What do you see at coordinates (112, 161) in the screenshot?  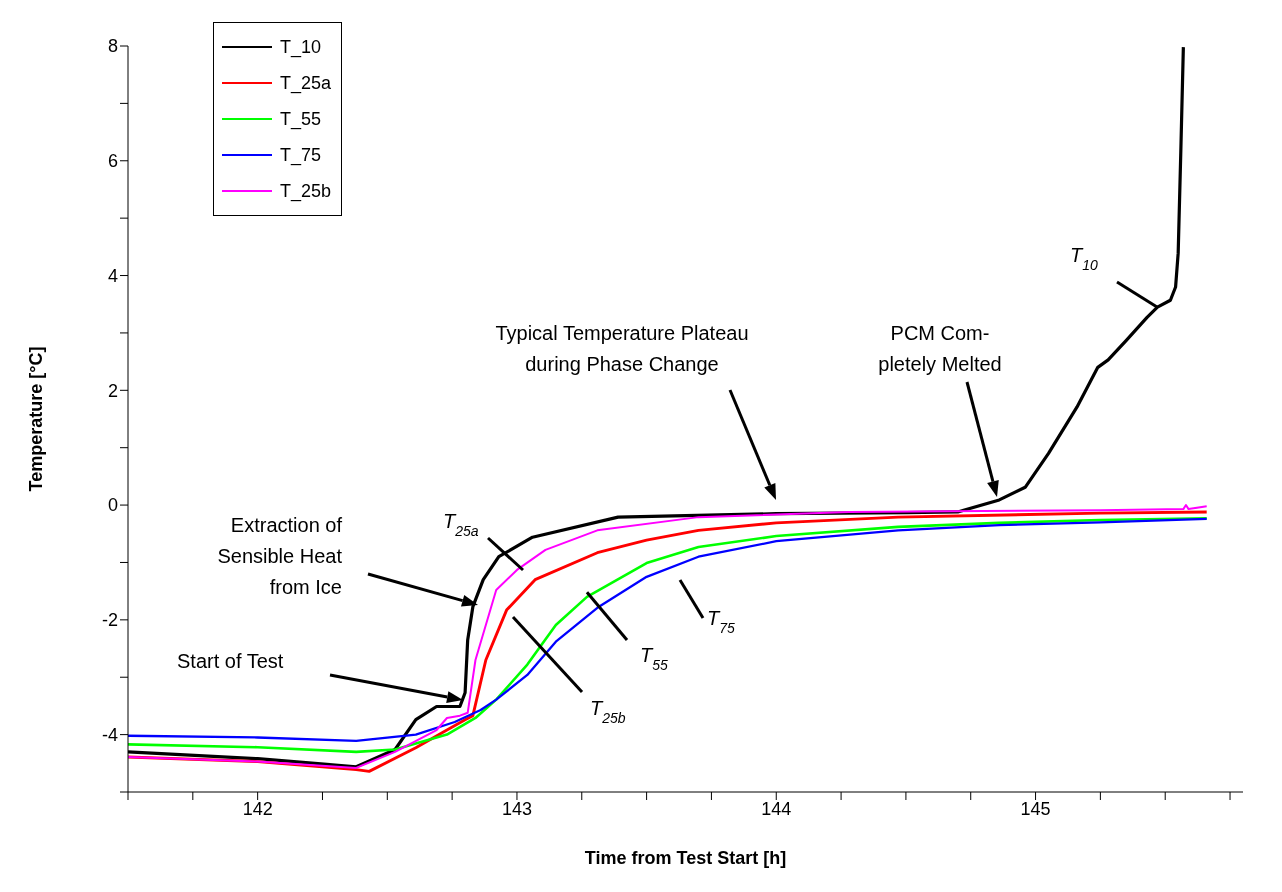 I see `y-tick-label: 6` at bounding box center [112, 161].